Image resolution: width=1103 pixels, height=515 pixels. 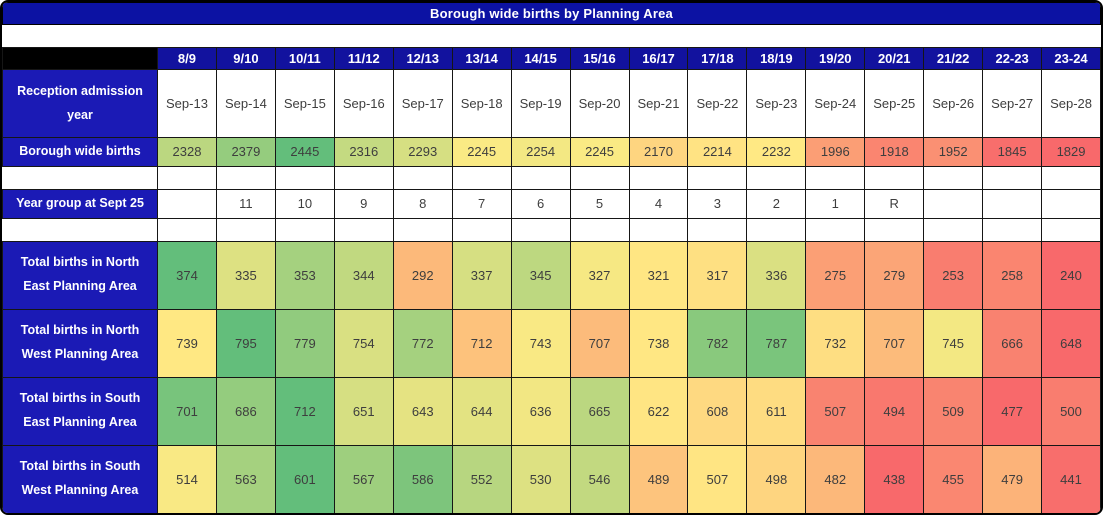 What do you see at coordinates (658, 203) in the screenshot?
I see `value-cell: 4` at bounding box center [658, 203].